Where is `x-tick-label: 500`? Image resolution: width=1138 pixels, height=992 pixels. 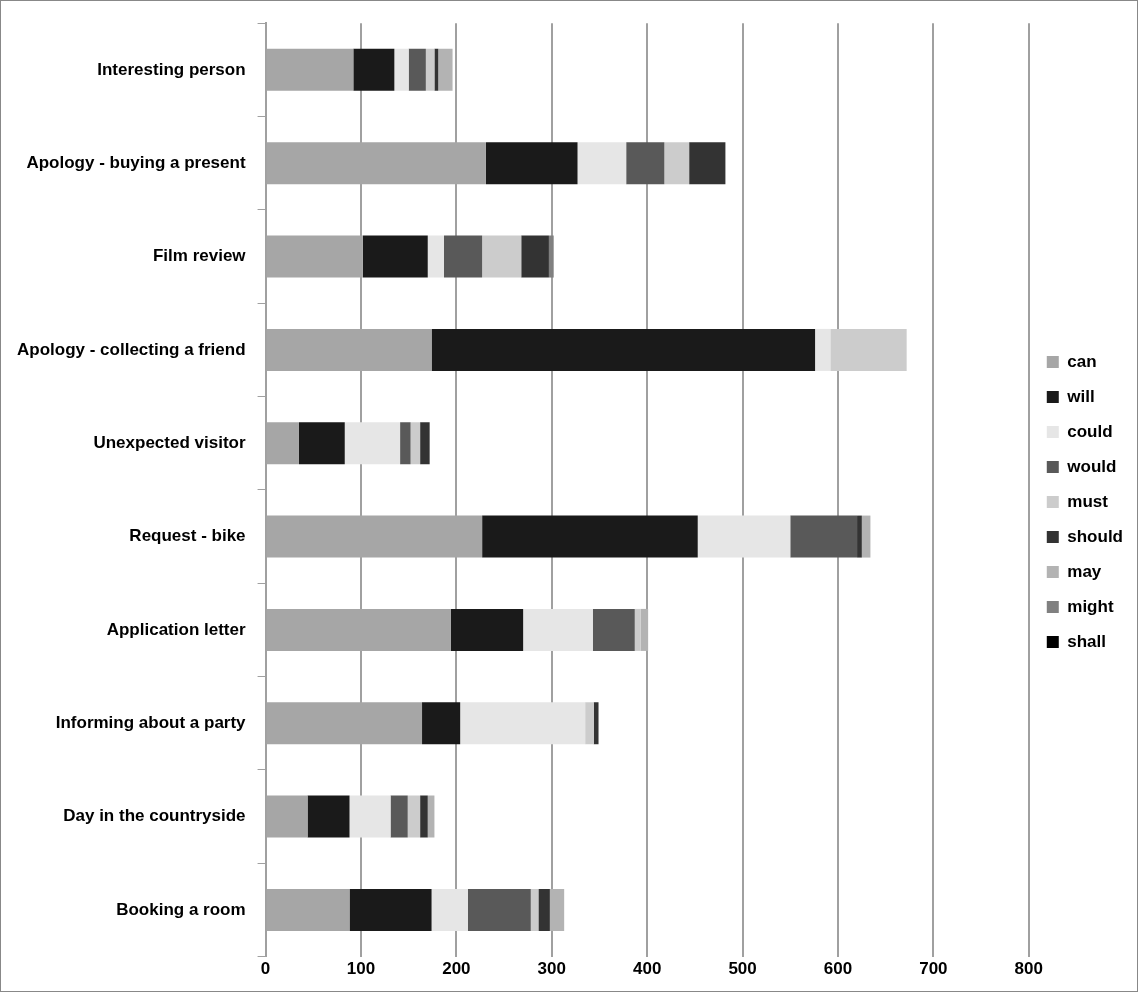 x-tick-label: 500 is located at coordinates (742, 969).